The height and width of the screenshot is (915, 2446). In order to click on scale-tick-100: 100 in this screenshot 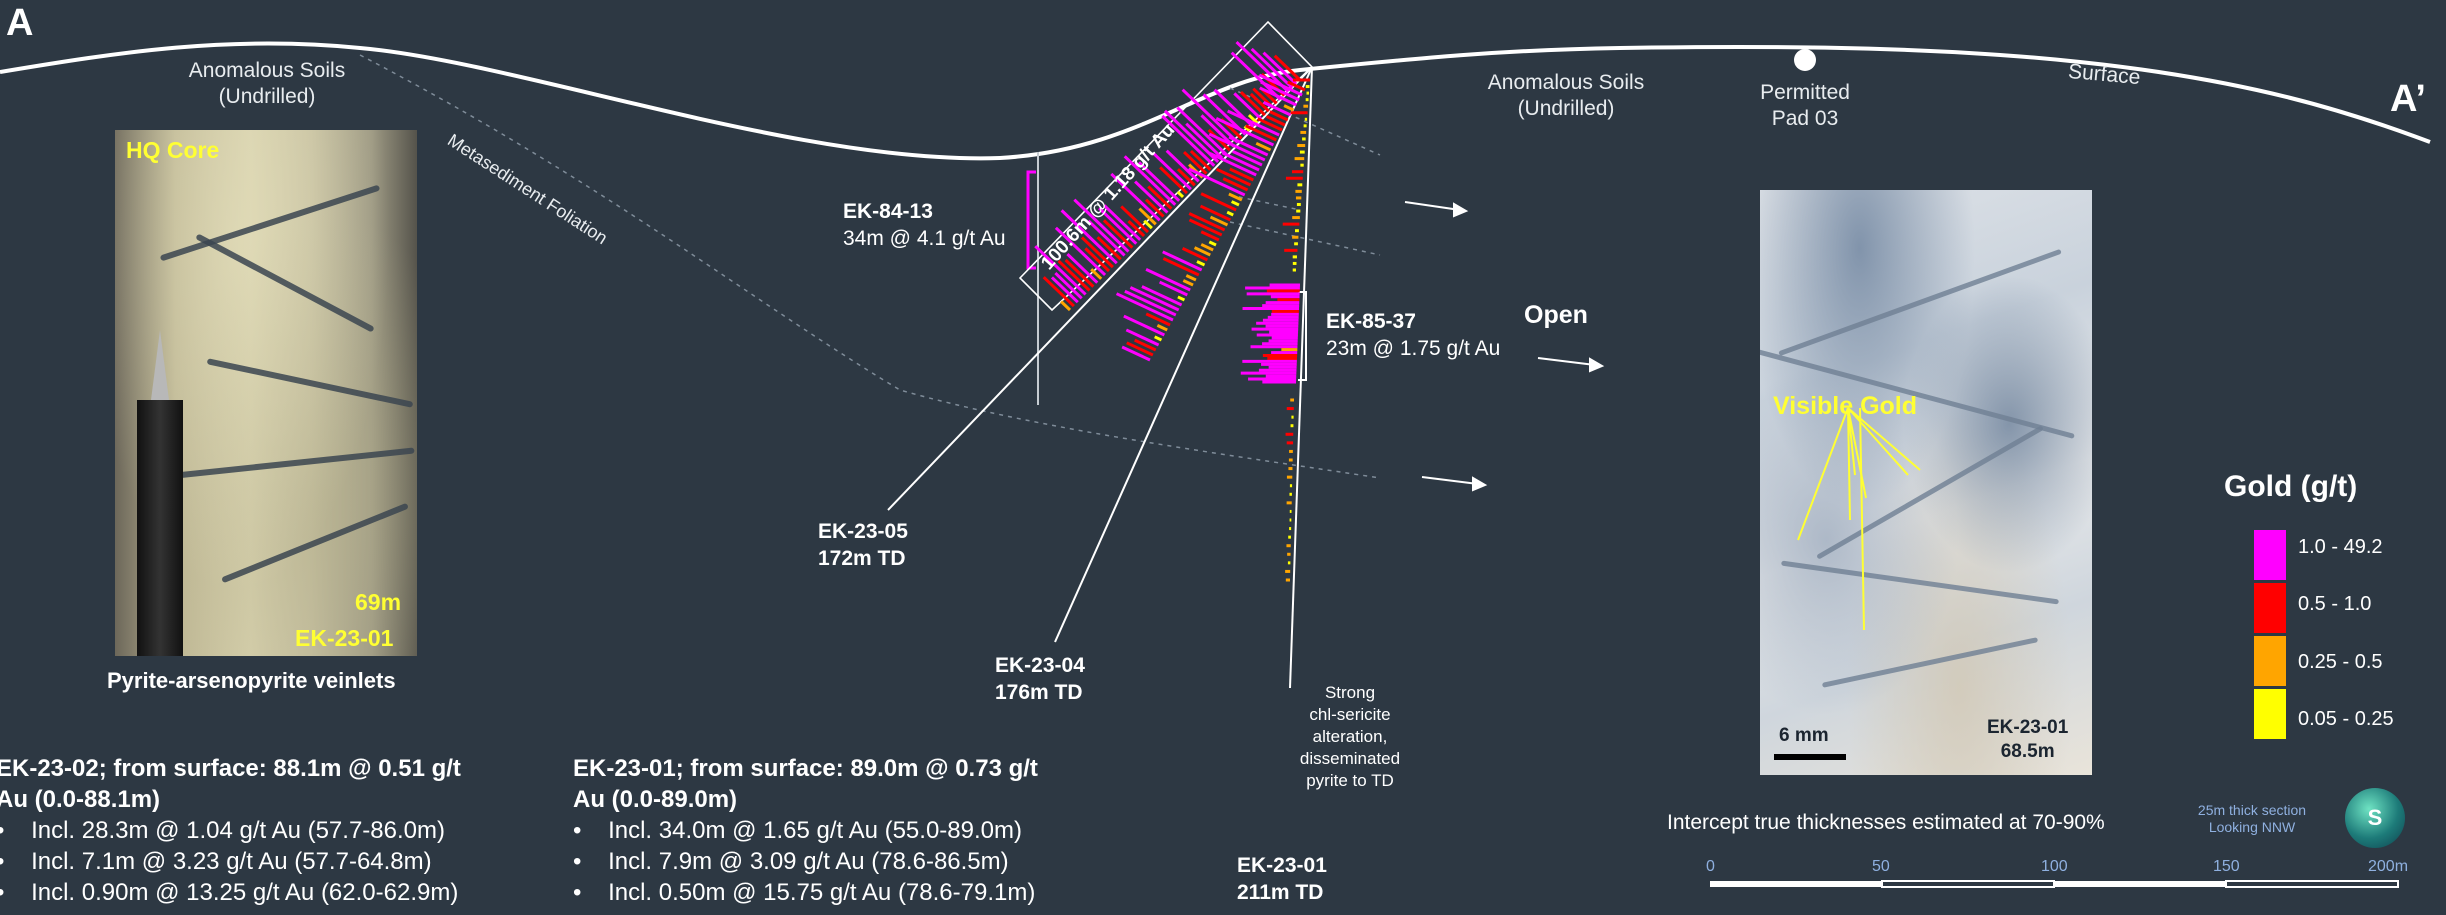, I will do `click(2054, 866)`.